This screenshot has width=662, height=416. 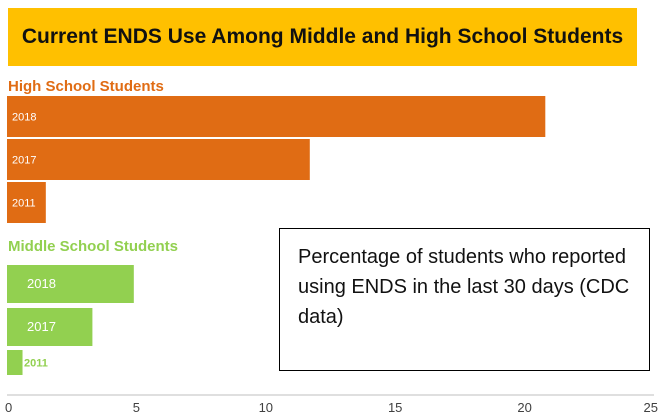 What do you see at coordinates (8, 407) in the screenshot?
I see `x-tick-label: 0` at bounding box center [8, 407].